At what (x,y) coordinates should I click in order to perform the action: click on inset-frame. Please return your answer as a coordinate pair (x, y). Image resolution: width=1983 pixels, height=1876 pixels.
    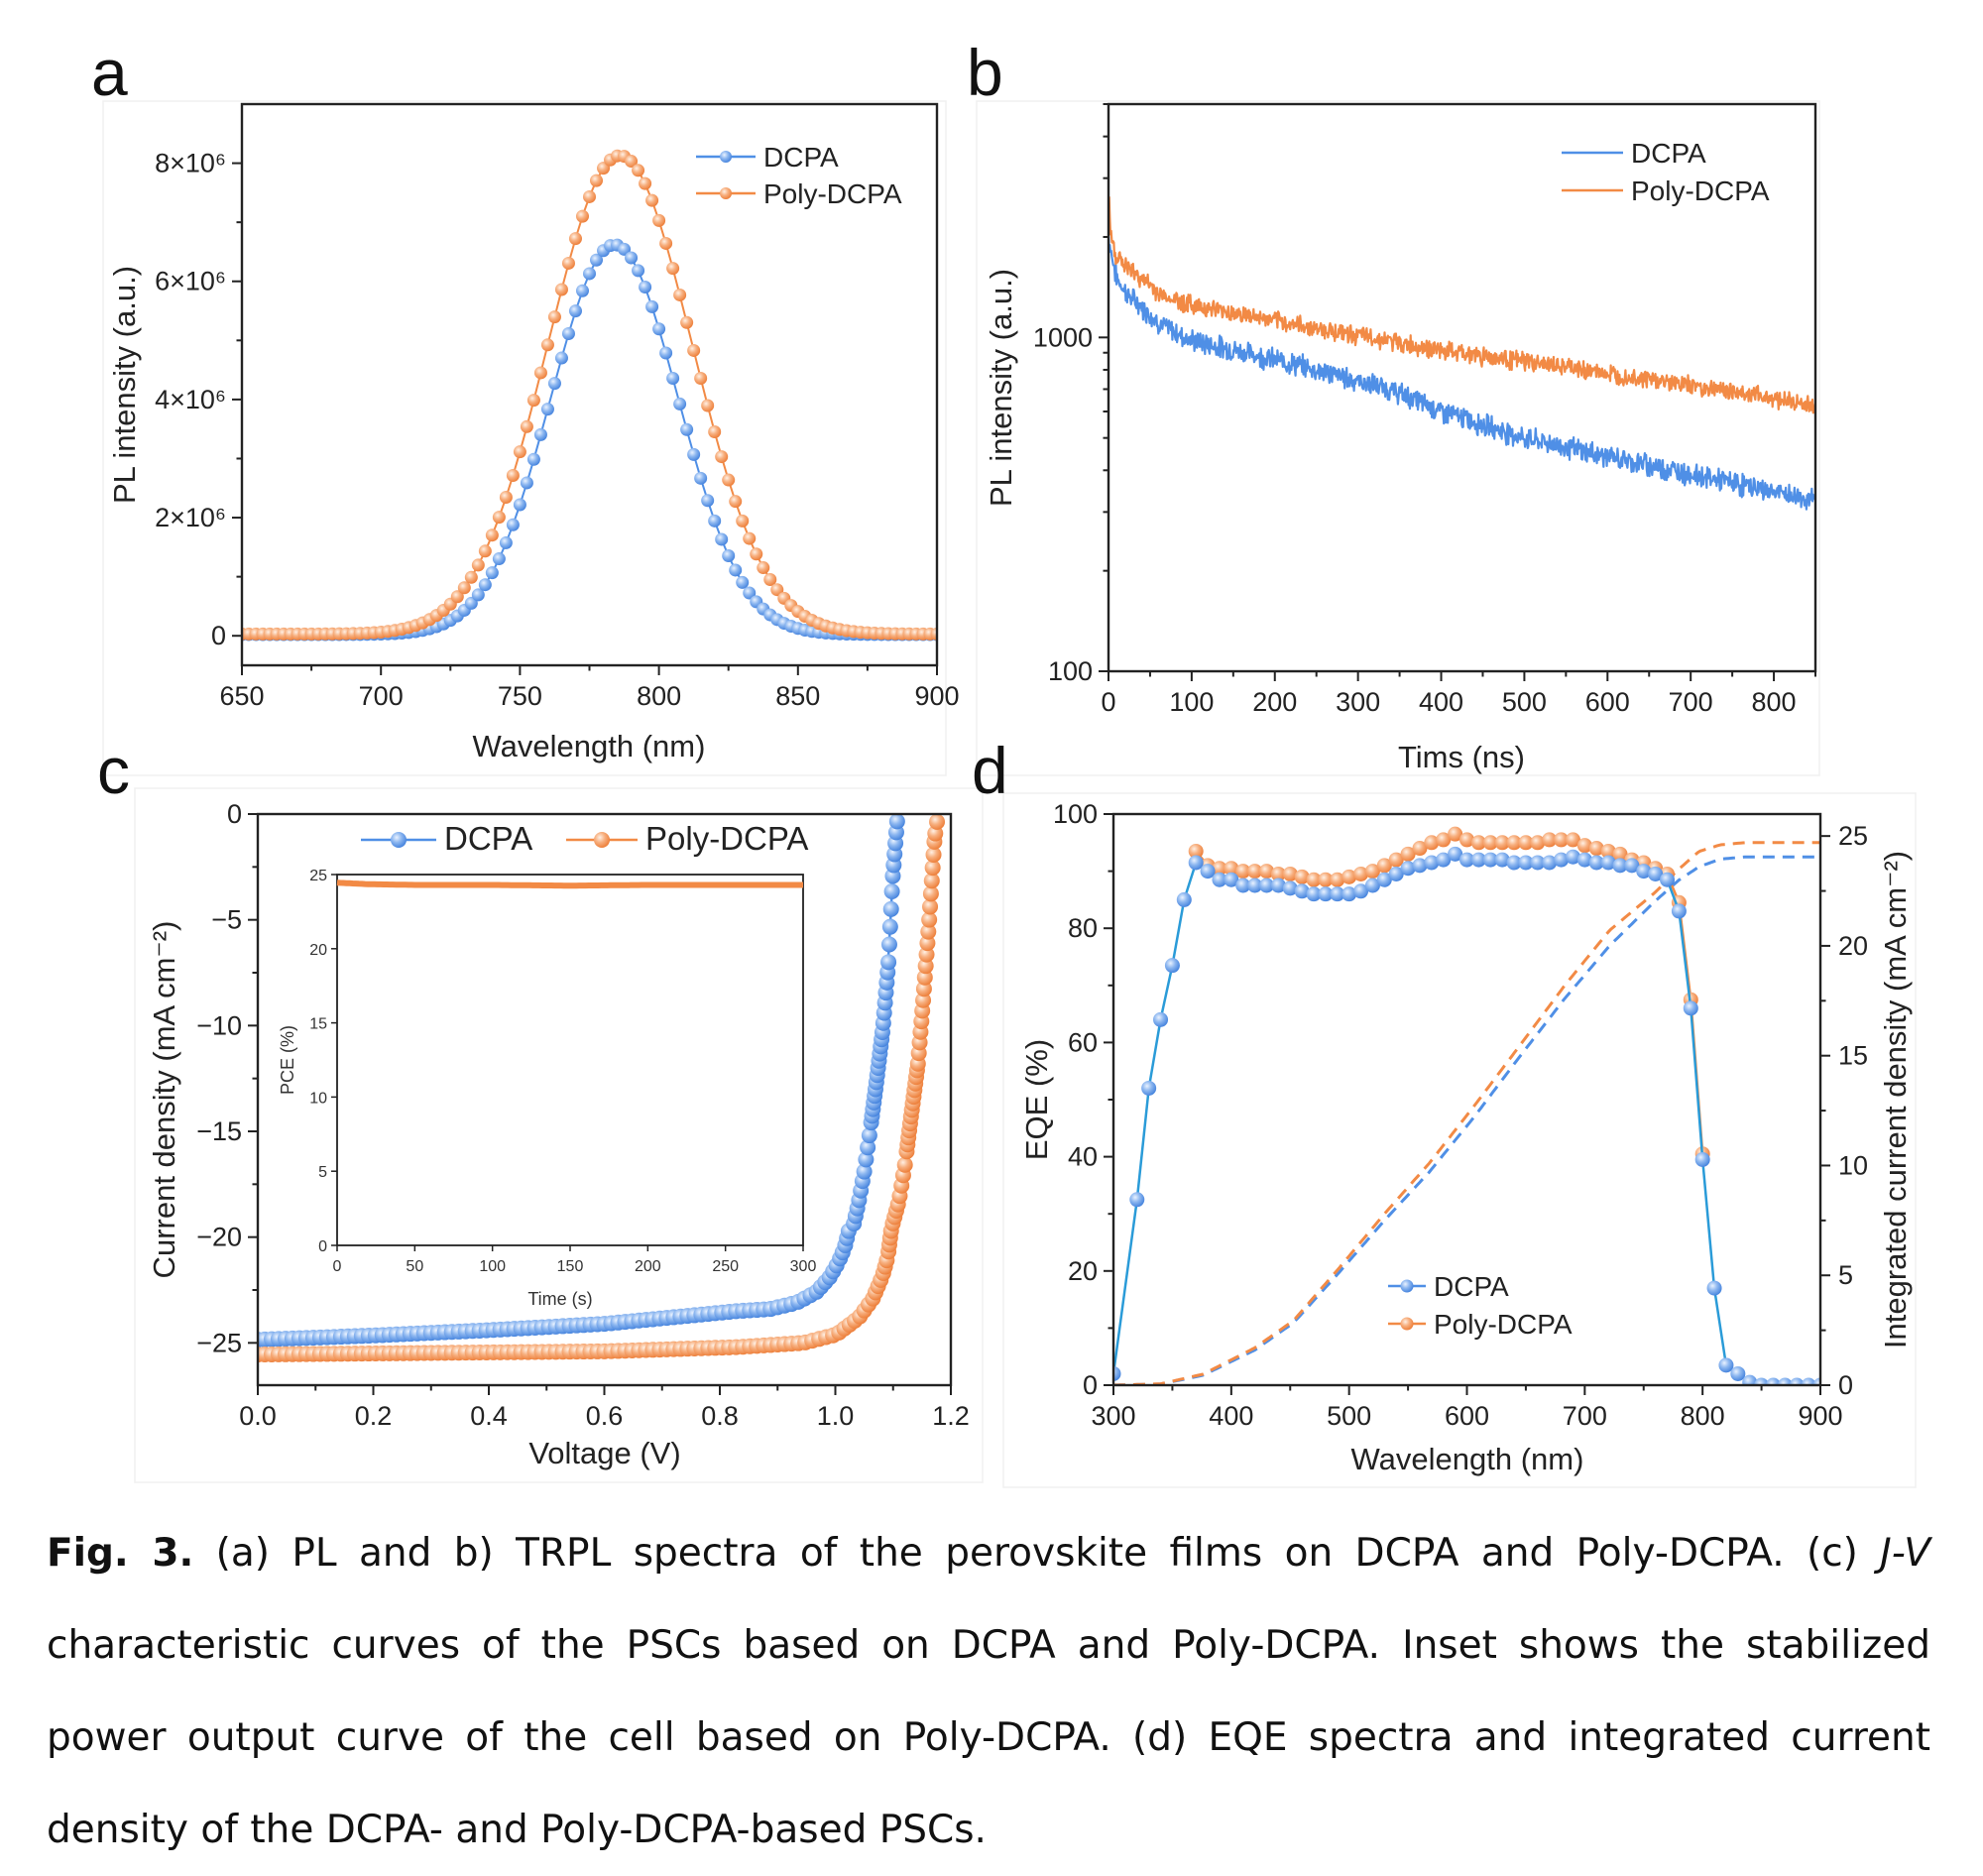
    Looking at the image, I should click on (570, 1060).